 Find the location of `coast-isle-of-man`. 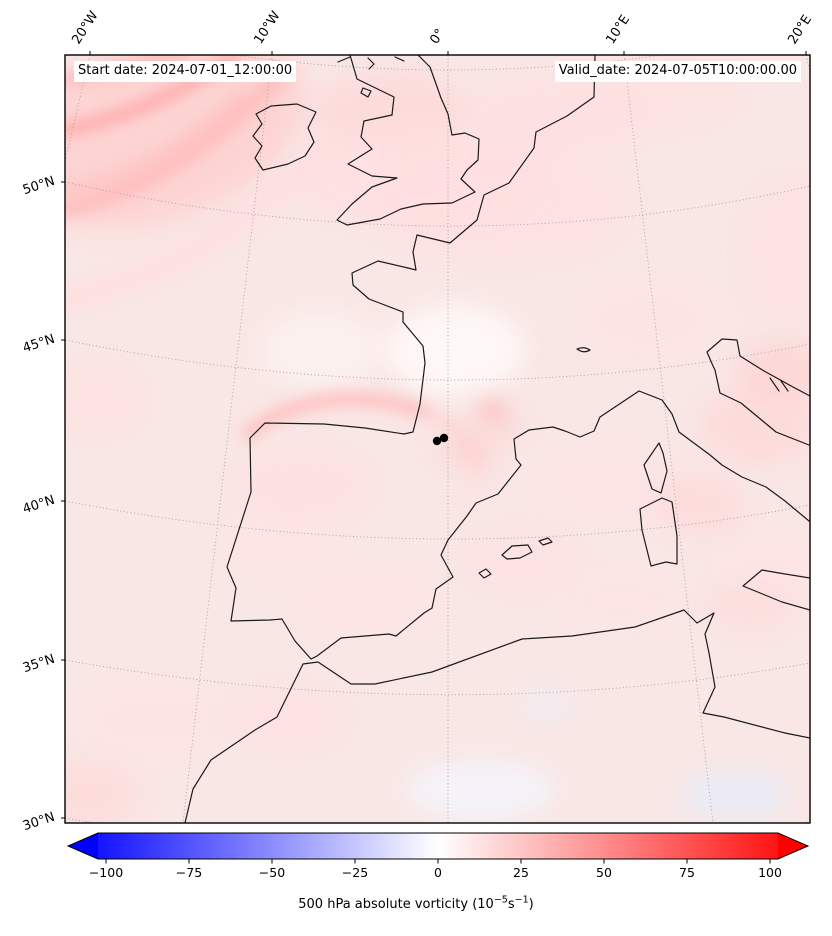

coast-isle-of-man is located at coordinates (366, 92).